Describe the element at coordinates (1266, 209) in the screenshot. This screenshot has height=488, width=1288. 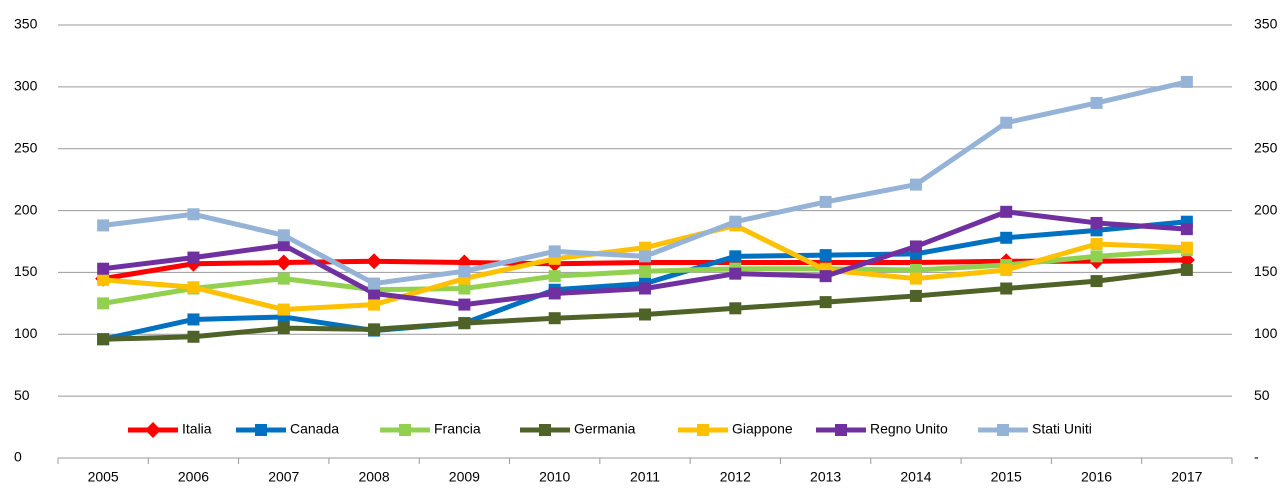
I see `y2-tick-label: 200` at that location.